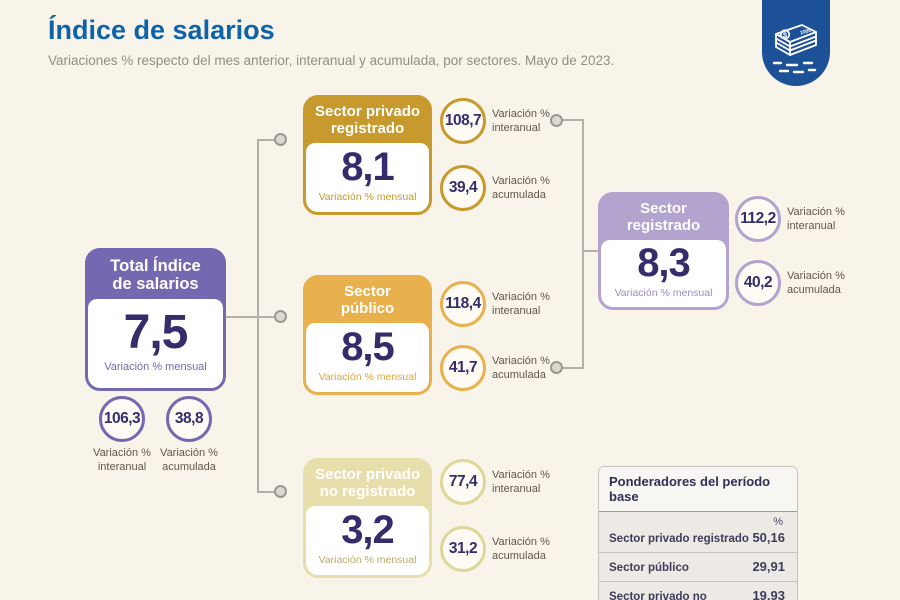 This screenshot has width=900, height=600. I want to click on table-row-label: Sector privado no registrado, so click(658, 595).